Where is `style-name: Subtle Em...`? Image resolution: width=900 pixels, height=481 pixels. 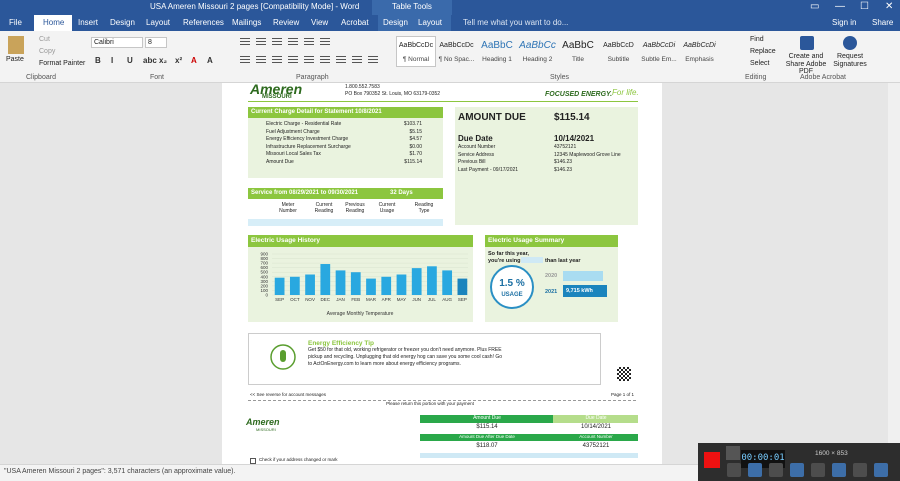 style-name: Subtle Em... is located at coordinates (659, 59).